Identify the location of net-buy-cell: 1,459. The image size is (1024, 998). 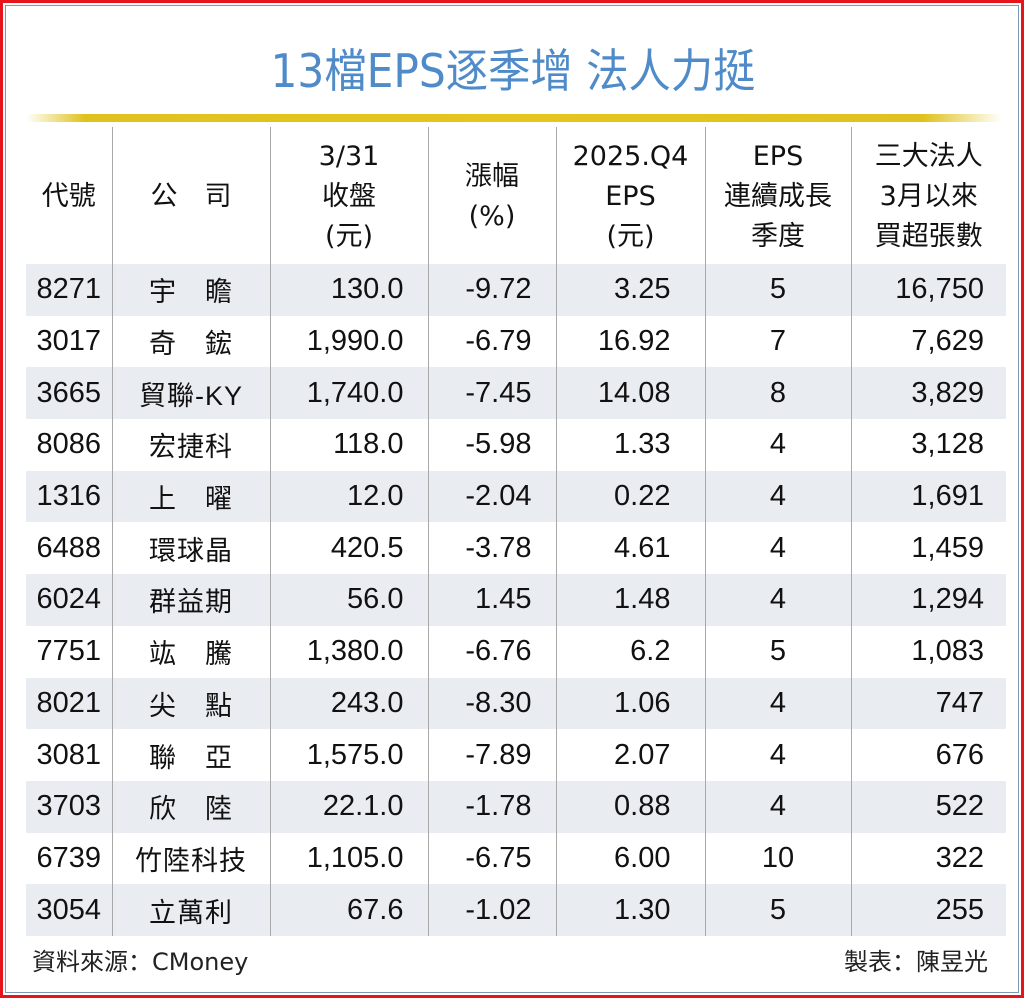
(928, 548).